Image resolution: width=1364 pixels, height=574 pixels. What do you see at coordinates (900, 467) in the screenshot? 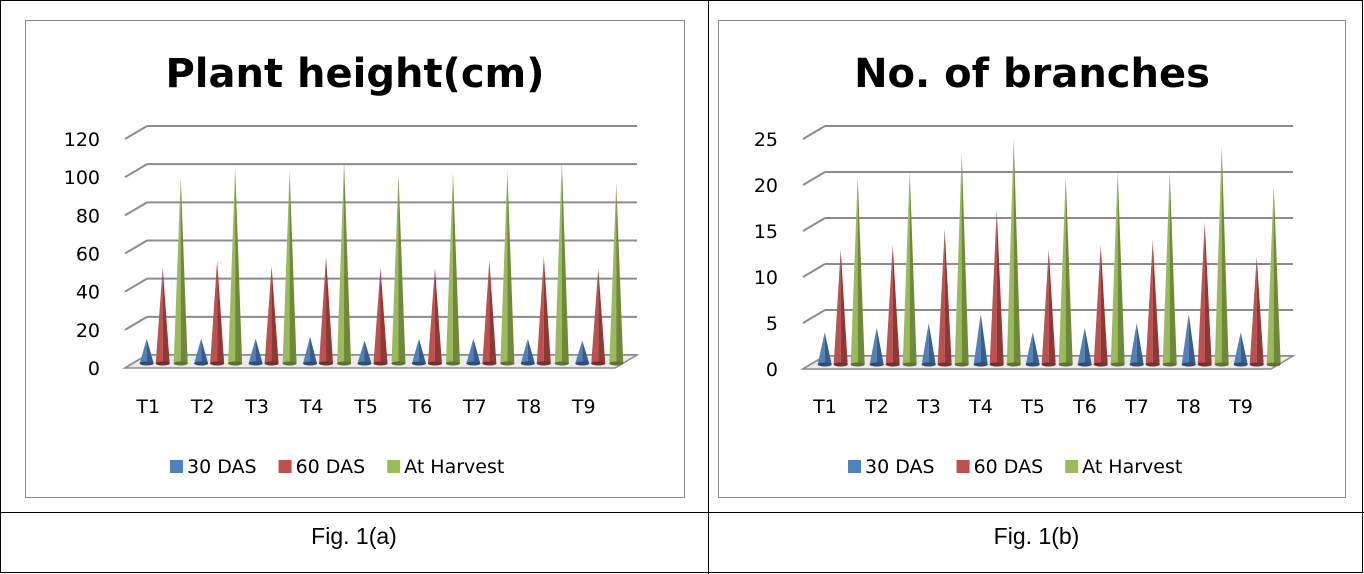
I see `legend-label: 30 DAS` at bounding box center [900, 467].